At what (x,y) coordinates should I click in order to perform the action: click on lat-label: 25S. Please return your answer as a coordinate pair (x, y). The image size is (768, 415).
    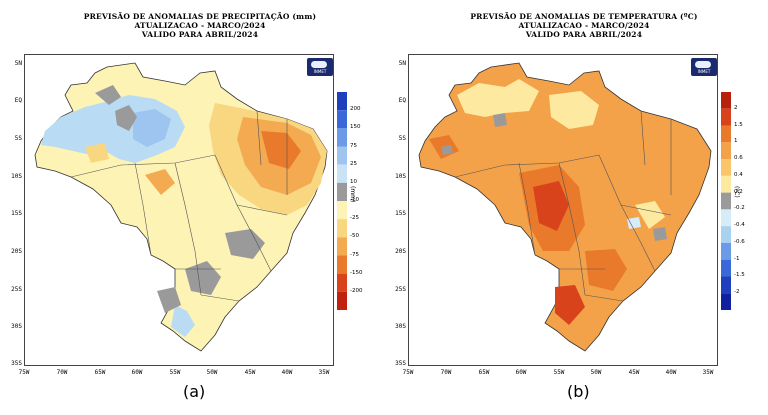
    Looking at the image, I should click on (400, 289).